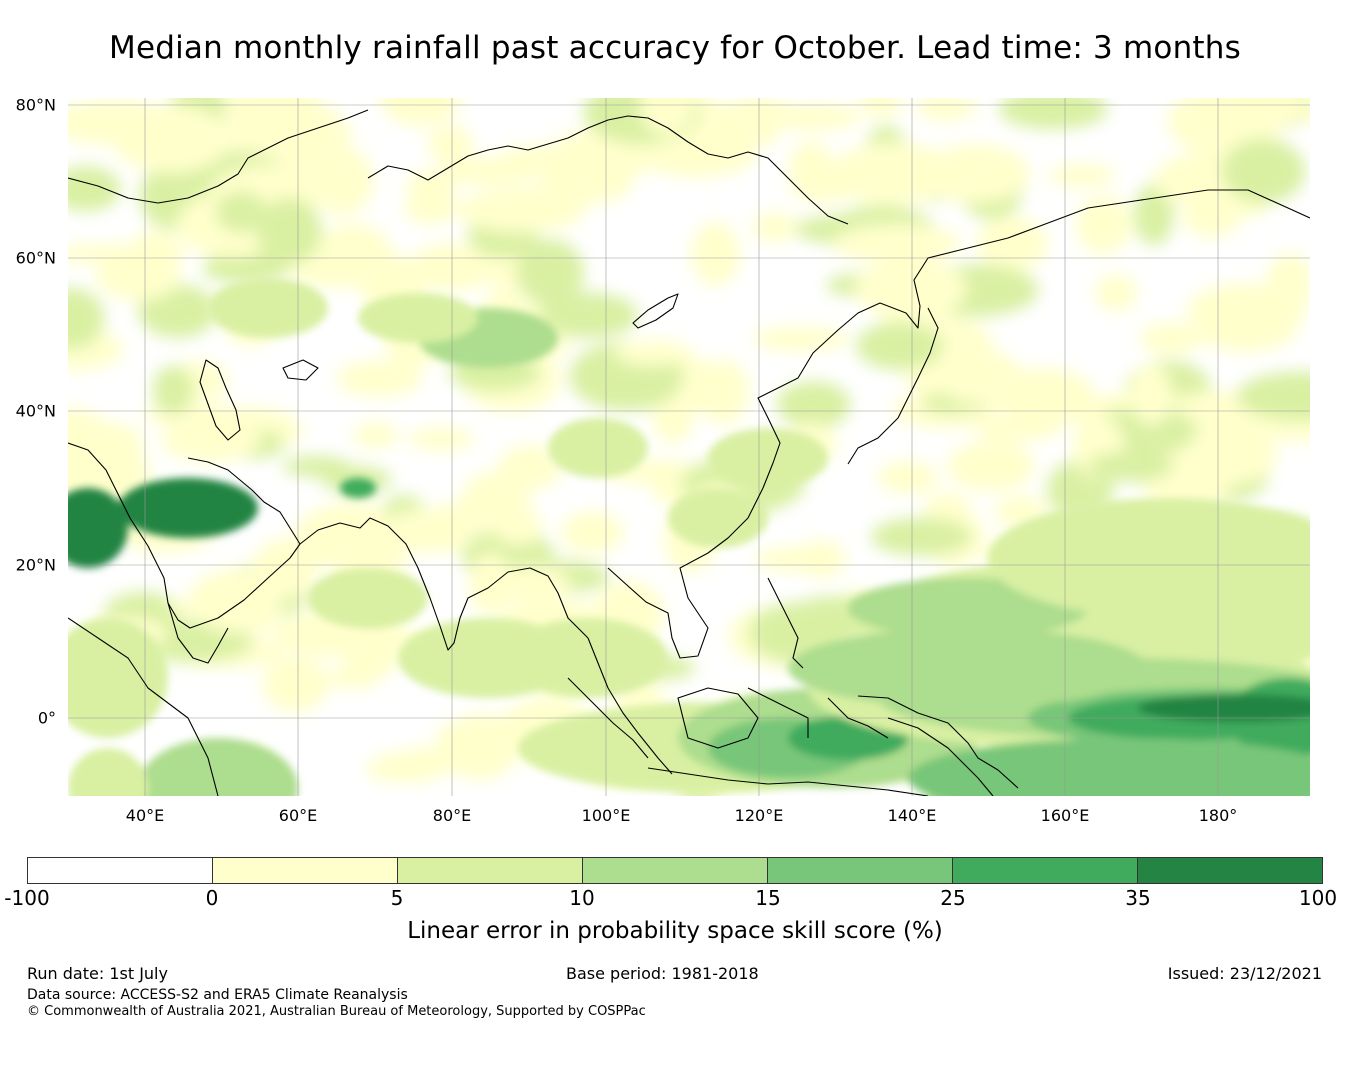  What do you see at coordinates (1218, 815) in the screenshot?
I see `lon-label-180: 180°` at bounding box center [1218, 815].